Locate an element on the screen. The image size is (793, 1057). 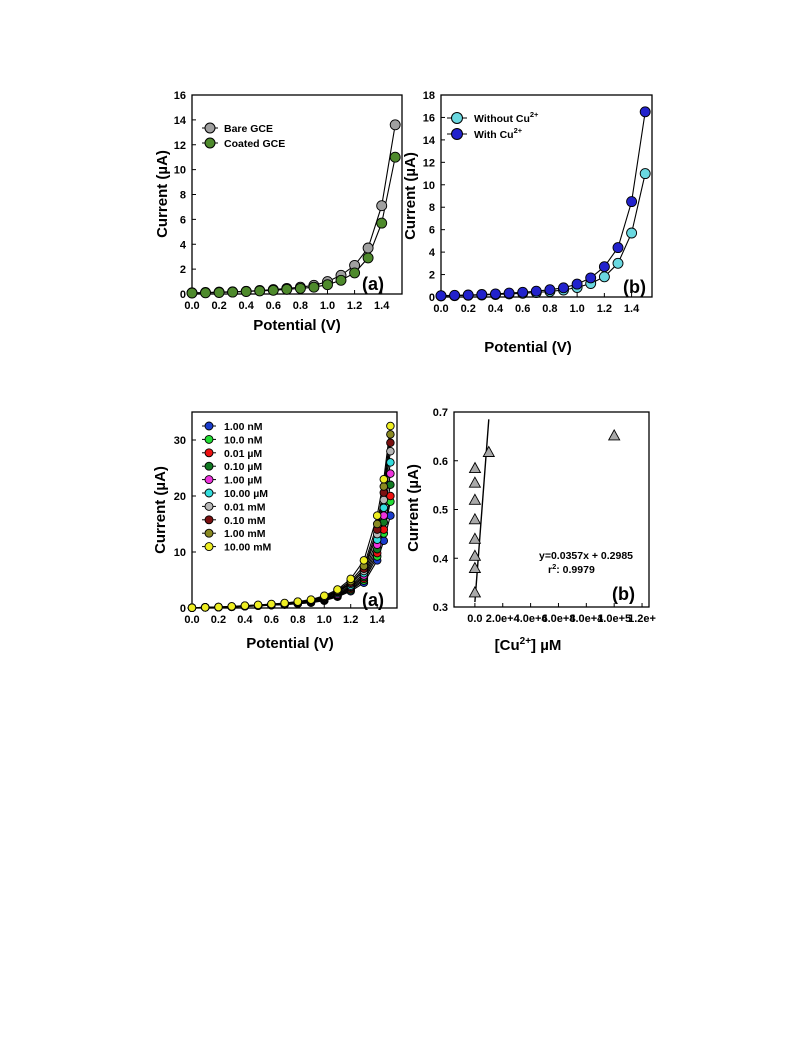
x-title-sup: 2+ is located at coordinates (526, 641).